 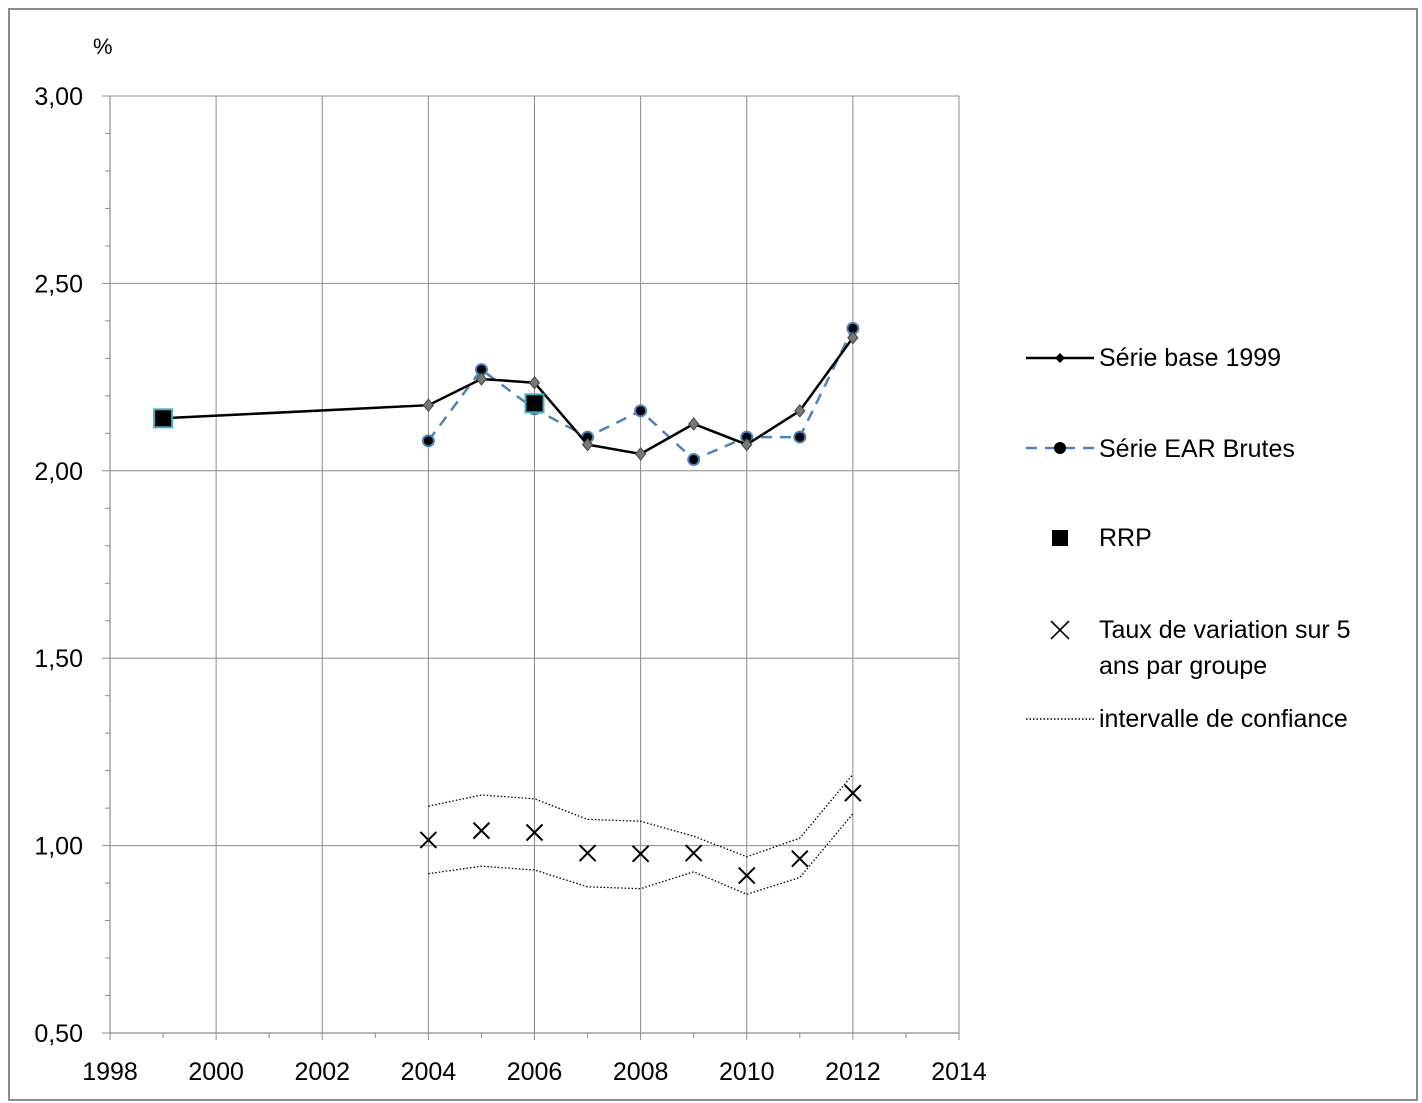 I want to click on legend-item-intervalle-de-confiance: intervalle de confiance, so click(x=1187, y=719).